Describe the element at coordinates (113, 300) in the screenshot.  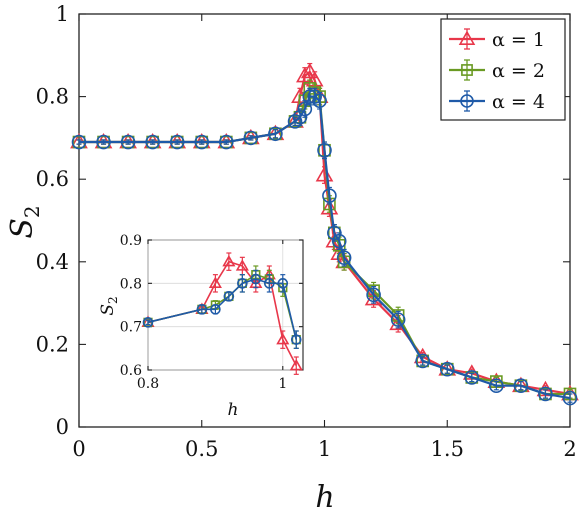
I see `inset-y-axis-title-sub: 2` at that location.